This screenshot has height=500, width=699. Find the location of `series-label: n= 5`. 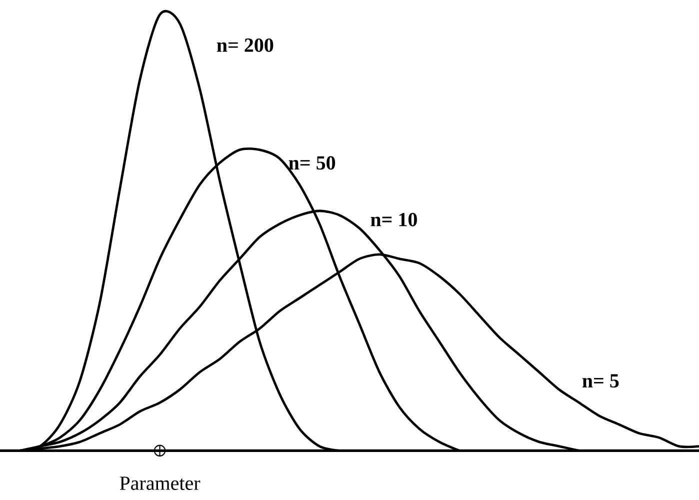

series-label: n= 5 is located at coordinates (600, 381).